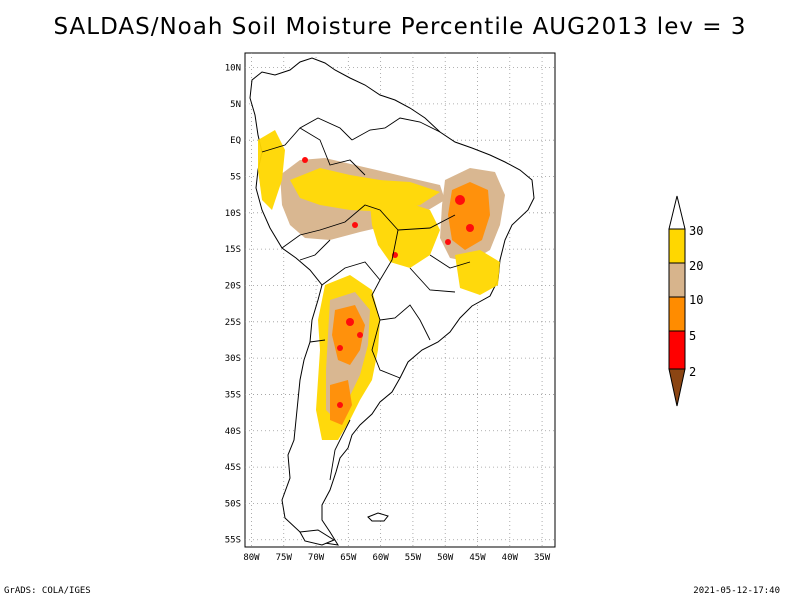  What do you see at coordinates (413, 558) in the screenshot?
I see `longitude-tick-label: 55W` at bounding box center [413, 558].